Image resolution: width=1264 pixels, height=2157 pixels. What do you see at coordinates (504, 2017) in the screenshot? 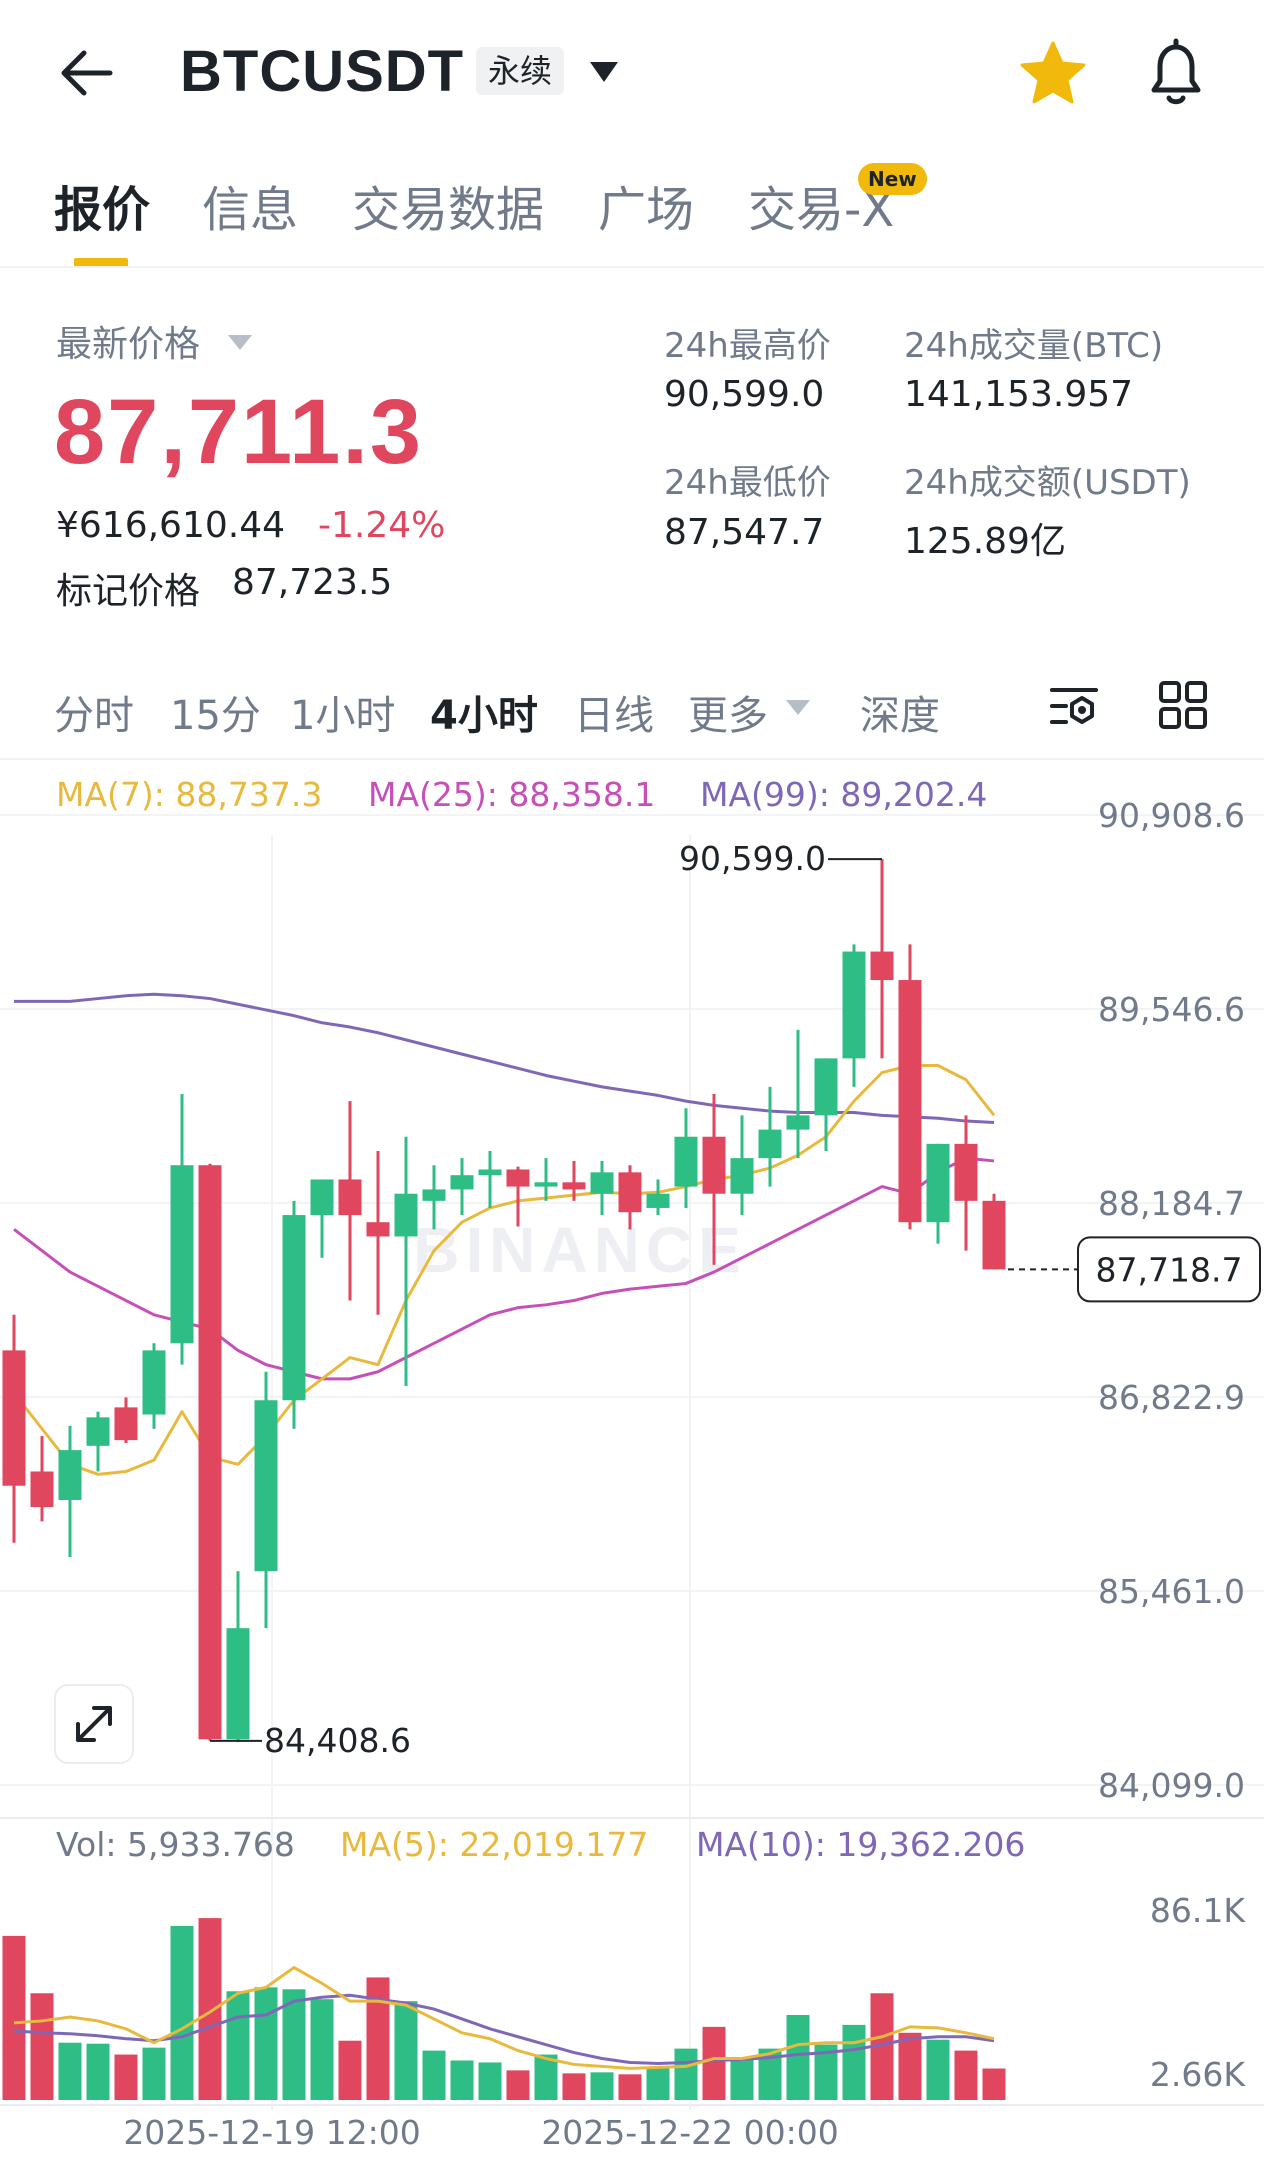
I see `volume-ma5-line` at bounding box center [504, 2017].